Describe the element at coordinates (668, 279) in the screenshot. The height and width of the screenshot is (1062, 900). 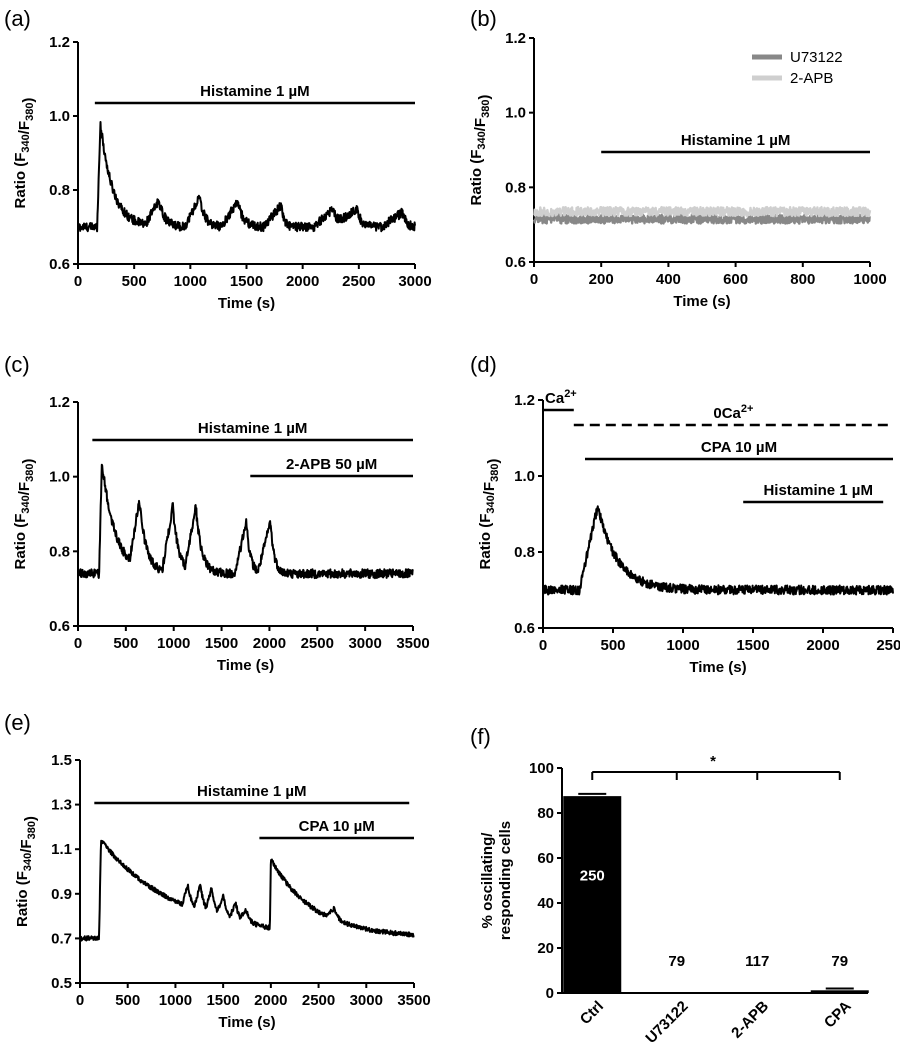
I see `x-tick-label: 400` at that location.